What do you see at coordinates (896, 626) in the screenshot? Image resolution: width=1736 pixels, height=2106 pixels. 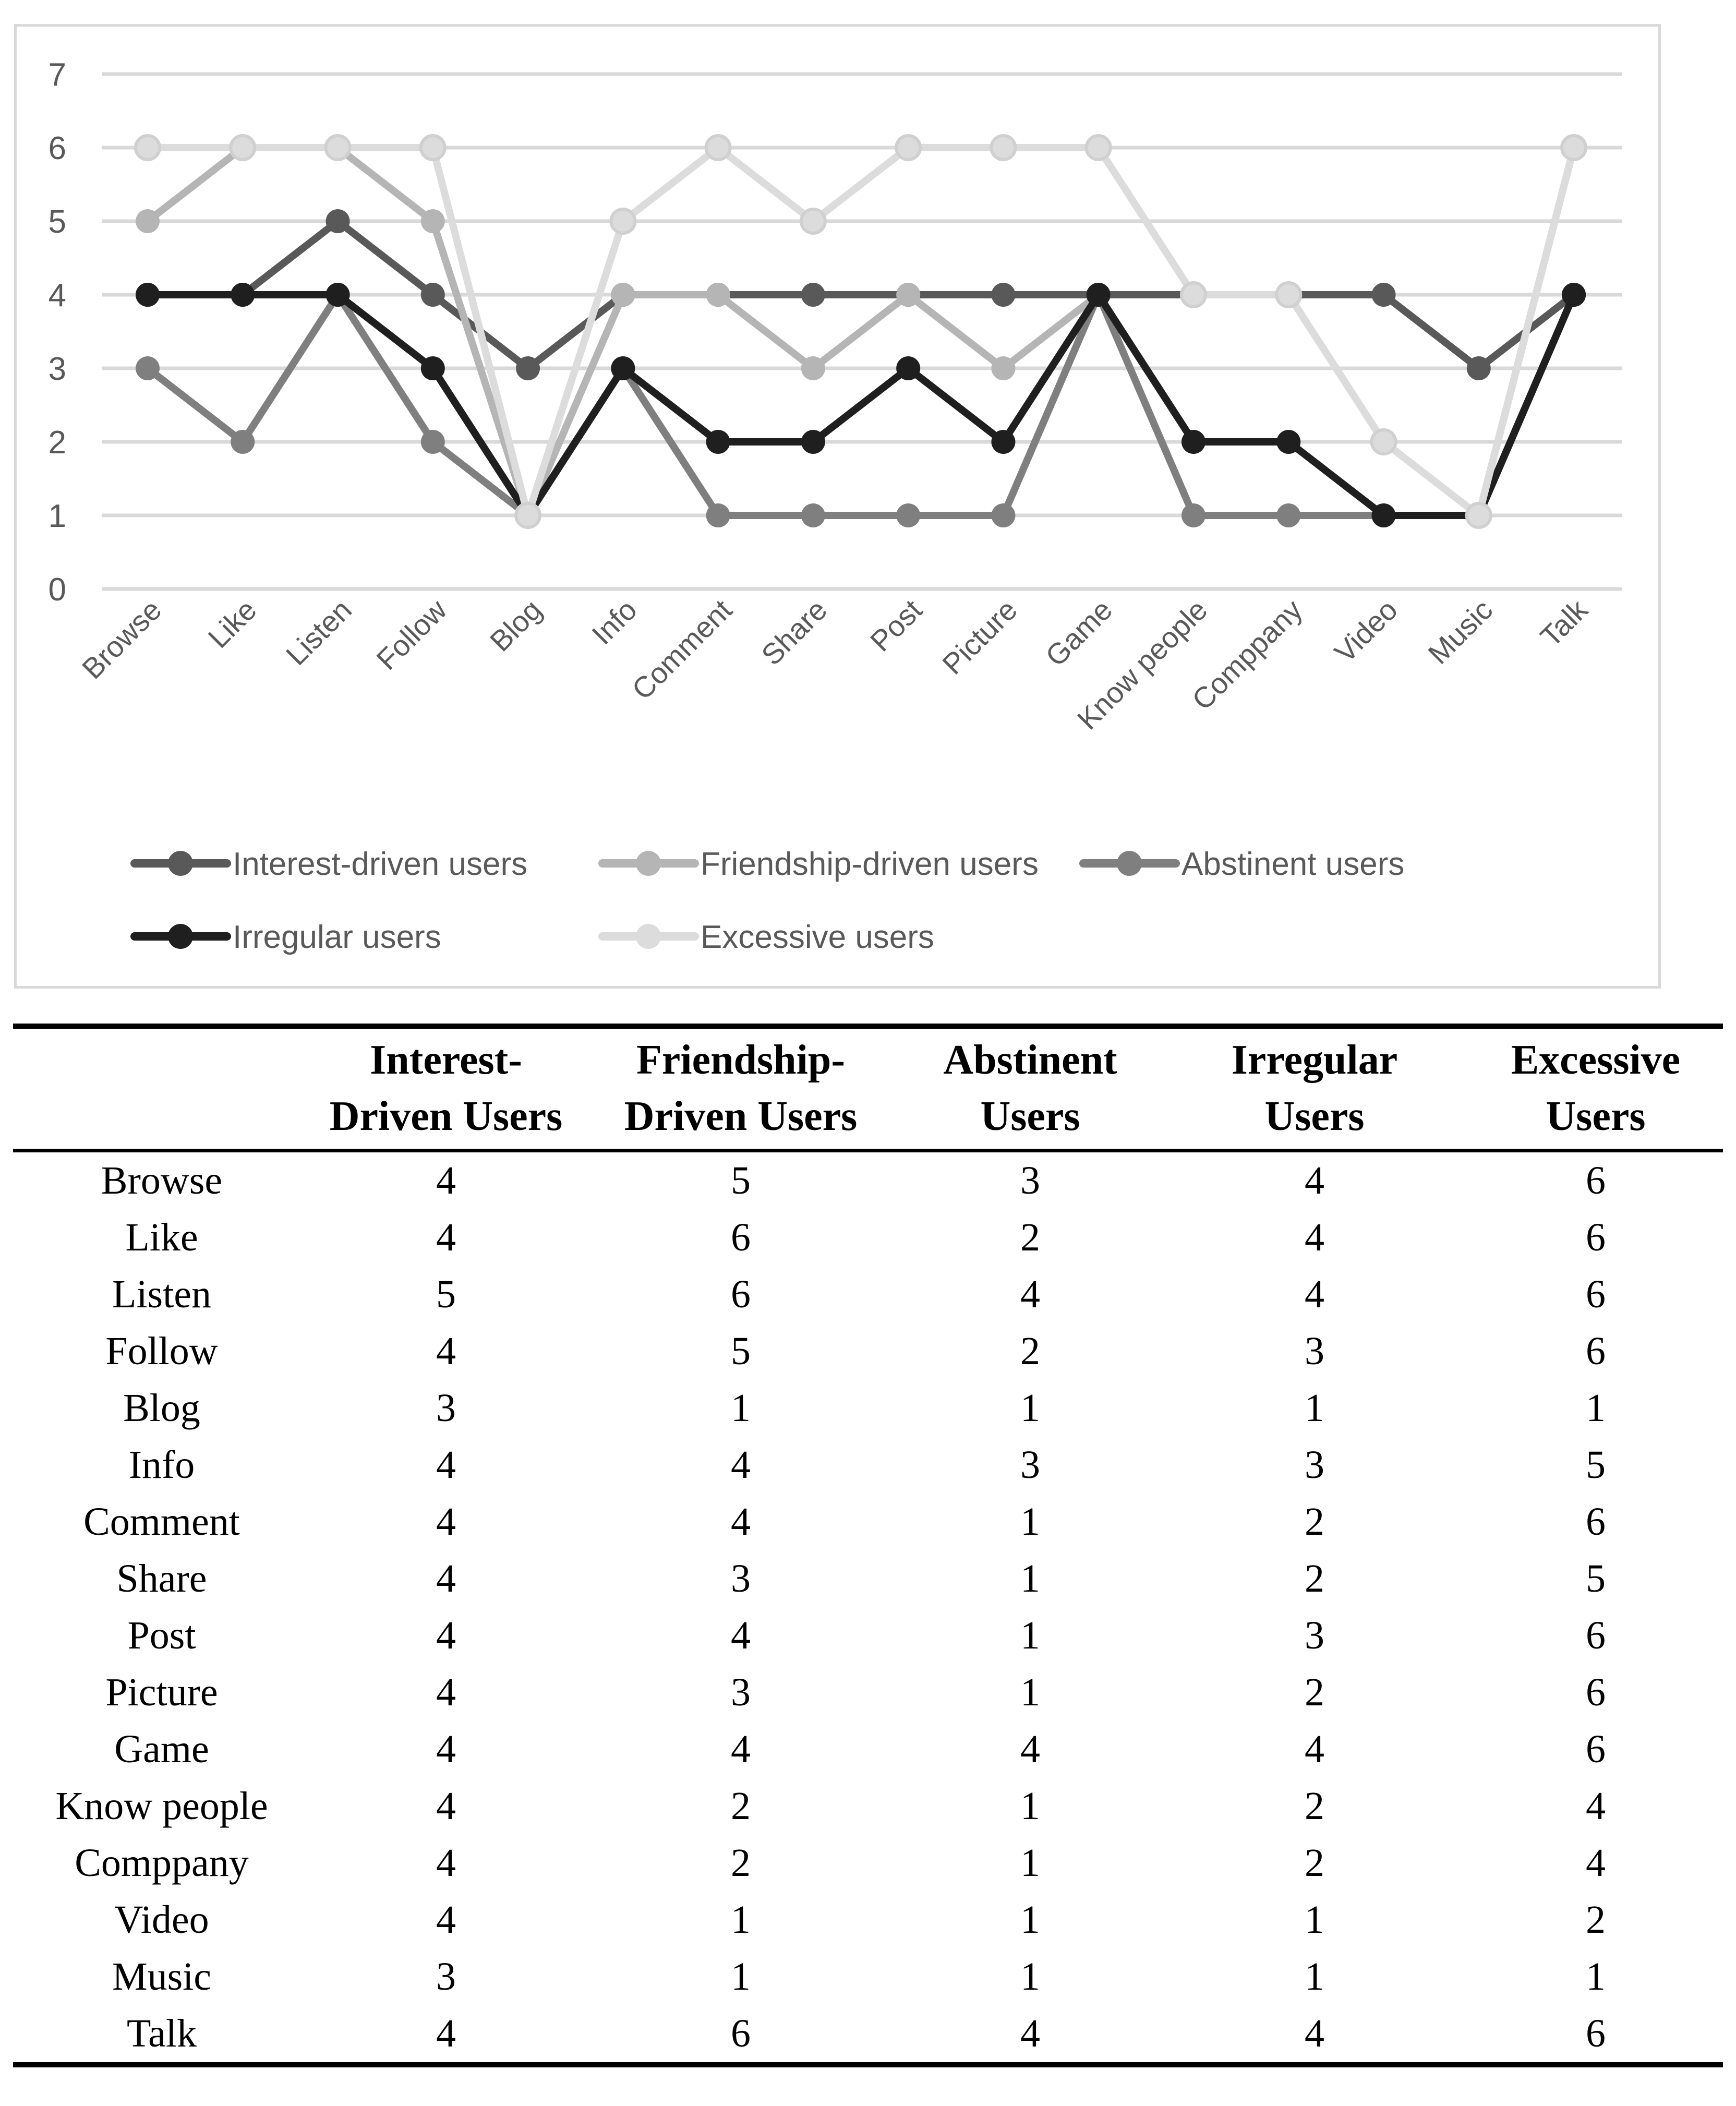 I see `x-axis-category-label: Post` at bounding box center [896, 626].